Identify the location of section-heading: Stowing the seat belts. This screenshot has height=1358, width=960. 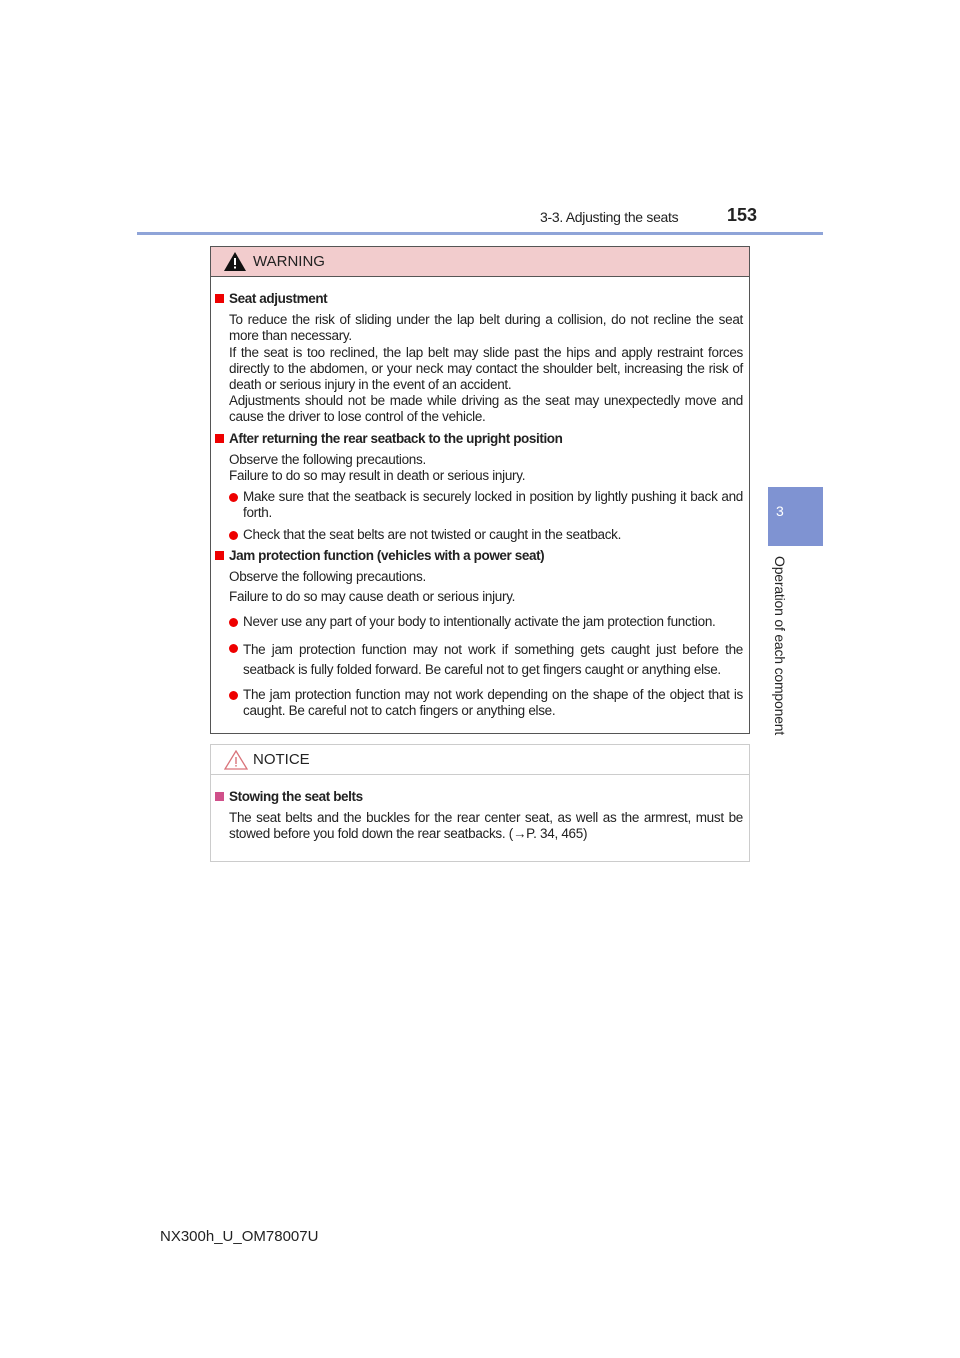
(479, 797).